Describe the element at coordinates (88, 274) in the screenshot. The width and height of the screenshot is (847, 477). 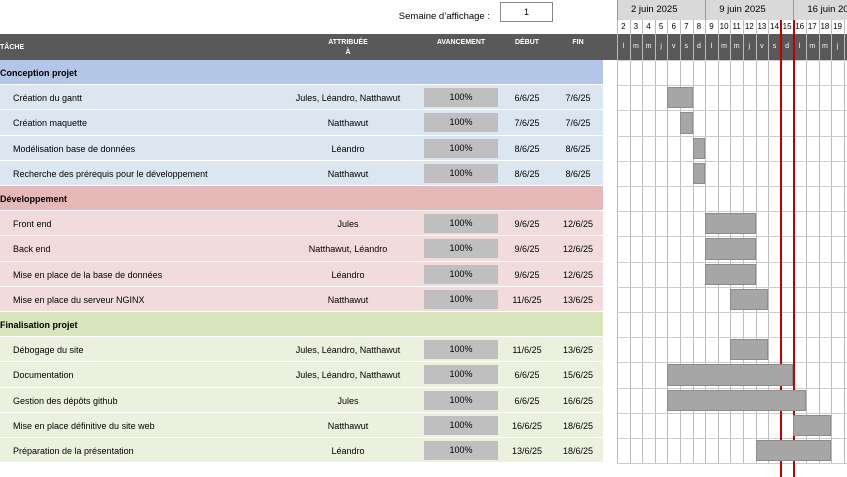
I see `task-name: Mise en place de la base de données` at that location.